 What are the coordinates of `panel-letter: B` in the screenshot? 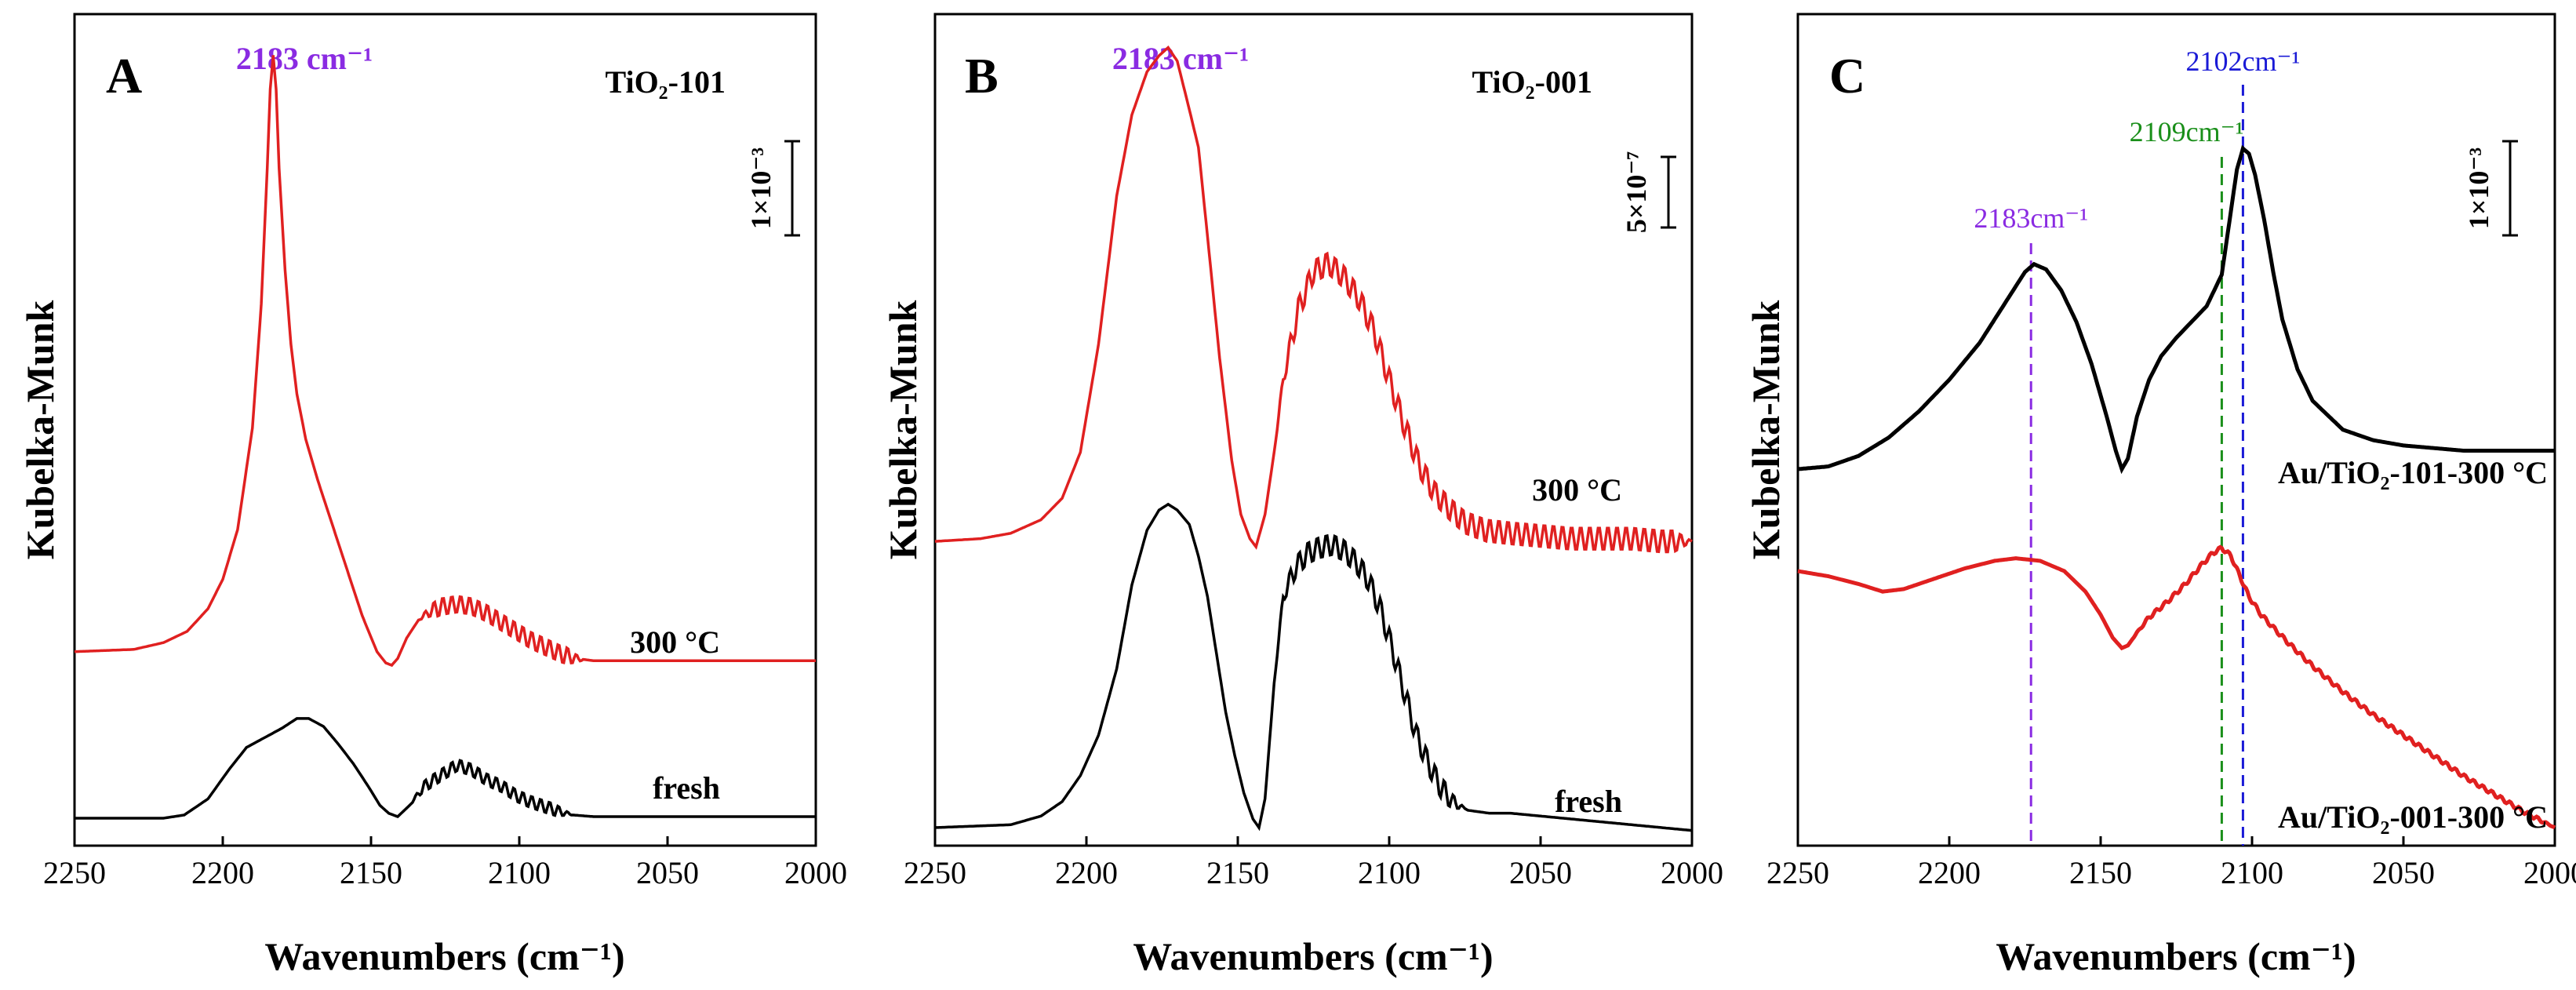 It's located at (982, 76).